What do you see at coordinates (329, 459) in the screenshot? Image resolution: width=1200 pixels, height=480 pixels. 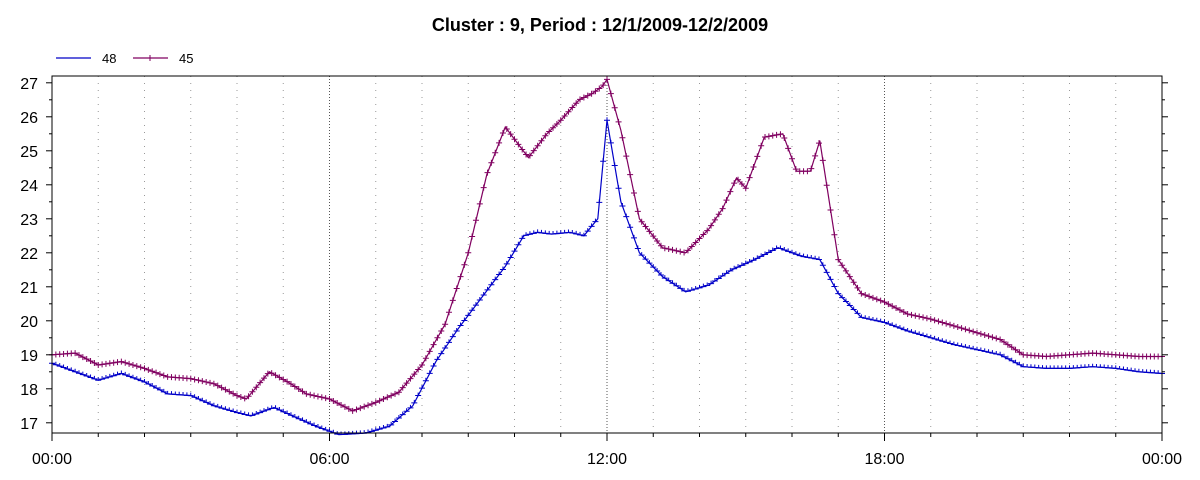 I see `x-tick-label: 06:00` at bounding box center [329, 459].